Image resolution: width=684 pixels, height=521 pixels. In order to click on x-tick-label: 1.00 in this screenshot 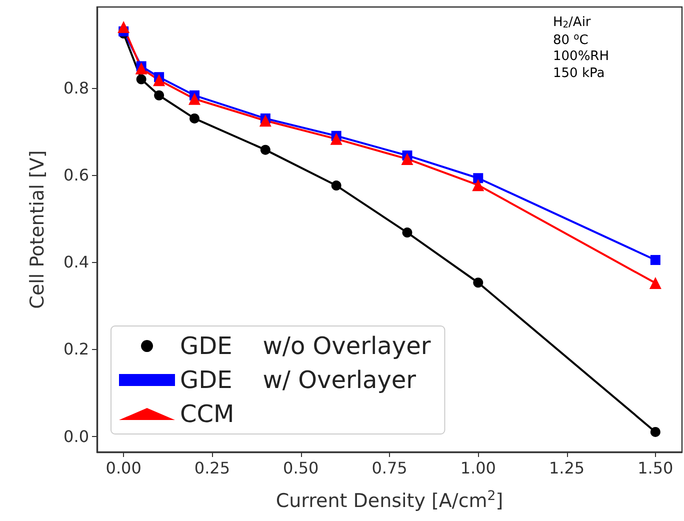, I will do `click(478, 468)`.